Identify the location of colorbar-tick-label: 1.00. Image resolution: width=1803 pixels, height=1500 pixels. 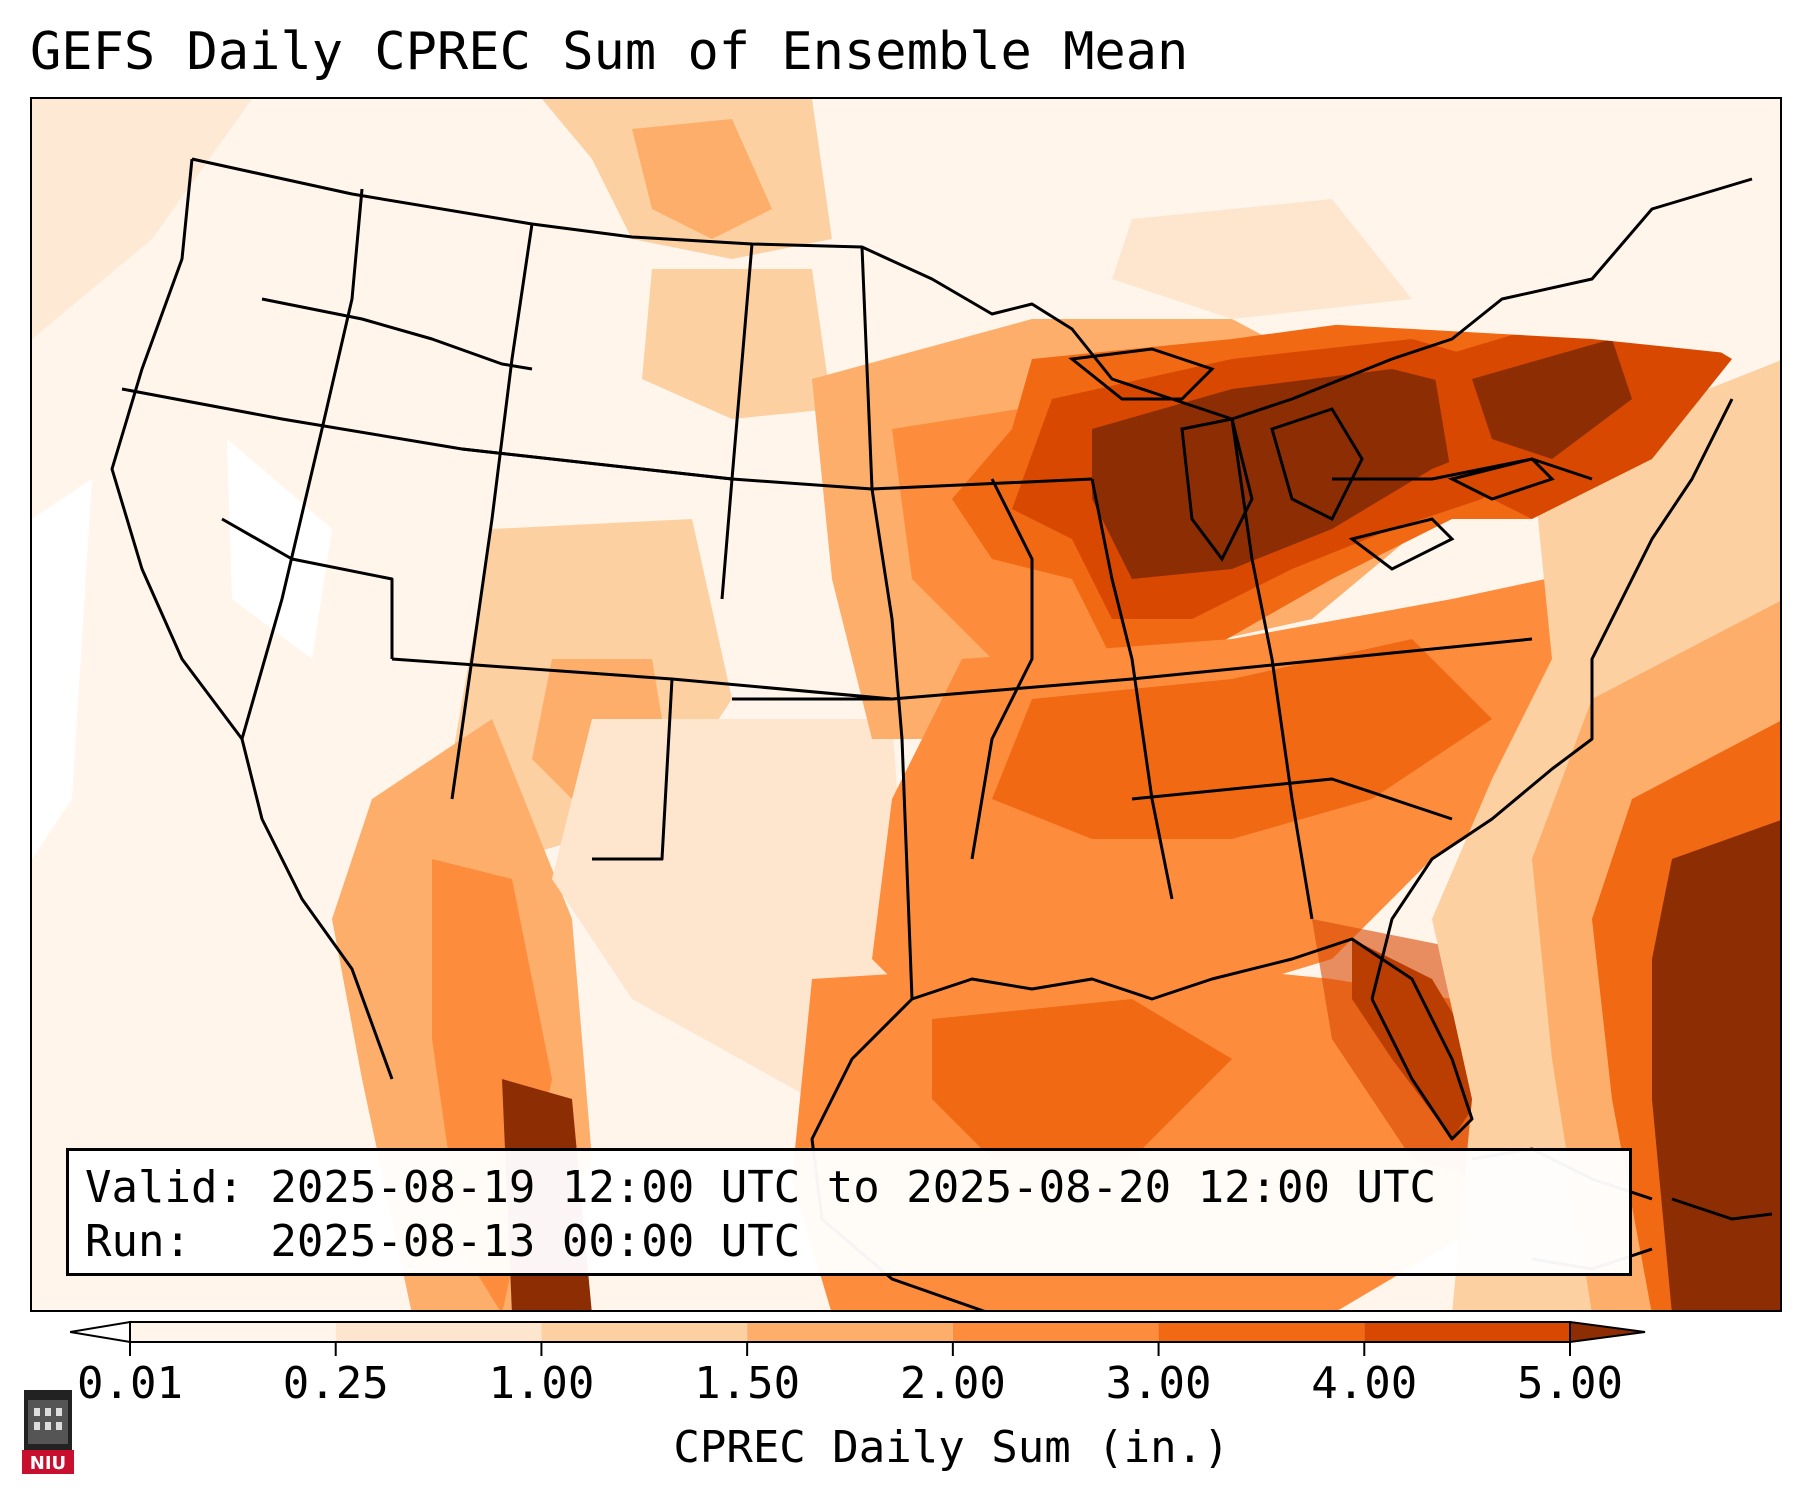
(541, 1383).